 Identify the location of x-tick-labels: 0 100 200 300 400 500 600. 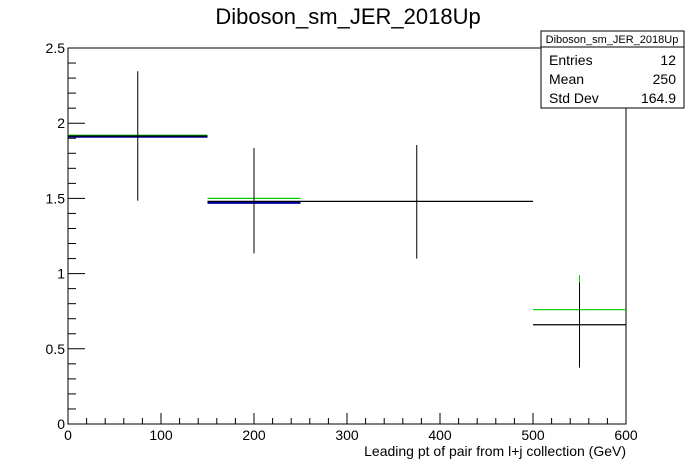
(351, 435).